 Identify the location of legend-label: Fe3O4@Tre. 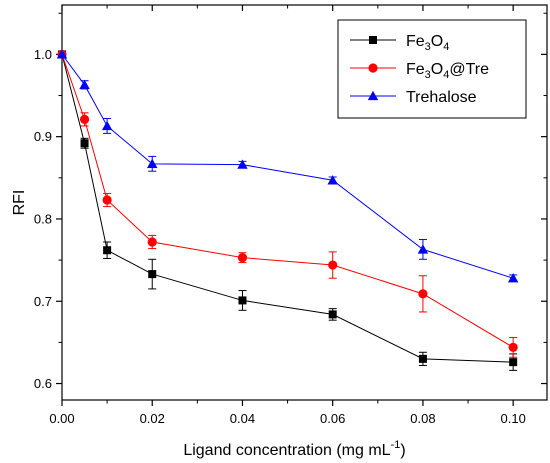
(447, 71).